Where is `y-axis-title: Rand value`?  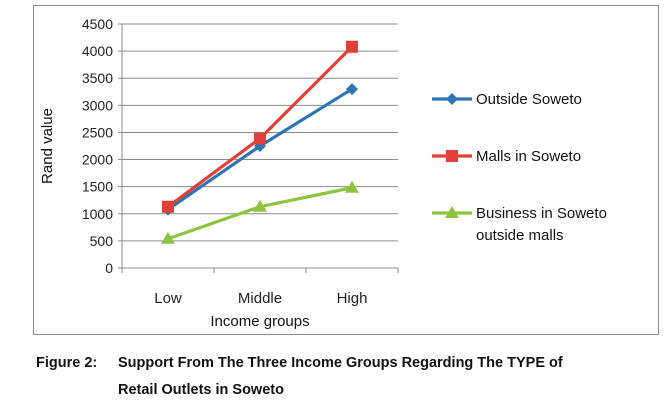
y-axis-title: Rand value is located at coordinates (47, 146).